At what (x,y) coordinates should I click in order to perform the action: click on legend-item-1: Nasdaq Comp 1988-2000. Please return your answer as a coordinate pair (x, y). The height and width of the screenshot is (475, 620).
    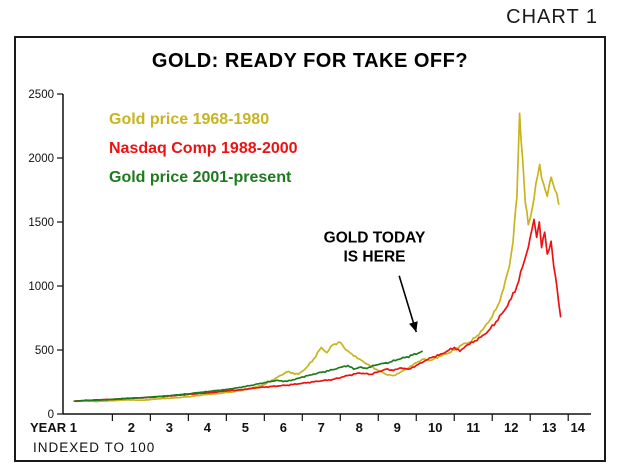
    Looking at the image, I should click on (203, 148).